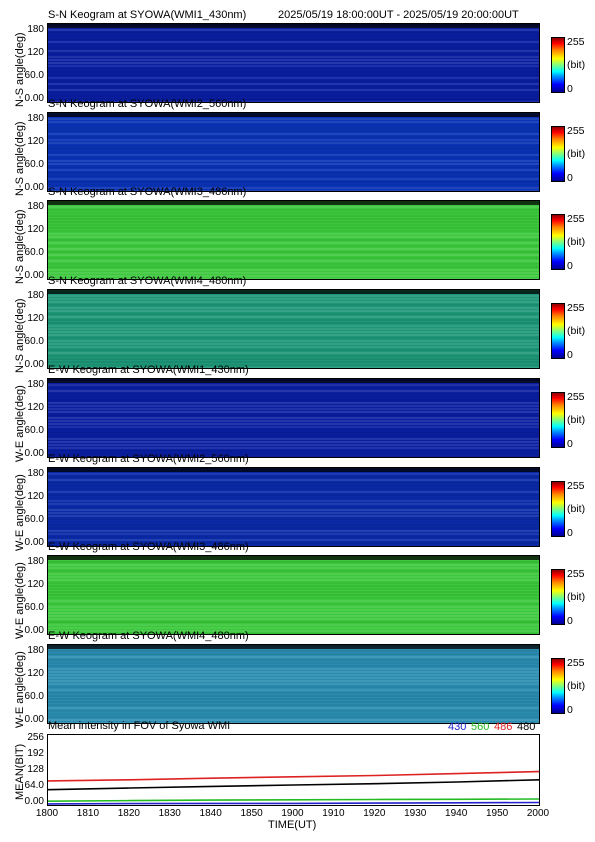  What do you see at coordinates (480, 727) in the screenshot?
I see `legend-item: 560` at bounding box center [480, 727].